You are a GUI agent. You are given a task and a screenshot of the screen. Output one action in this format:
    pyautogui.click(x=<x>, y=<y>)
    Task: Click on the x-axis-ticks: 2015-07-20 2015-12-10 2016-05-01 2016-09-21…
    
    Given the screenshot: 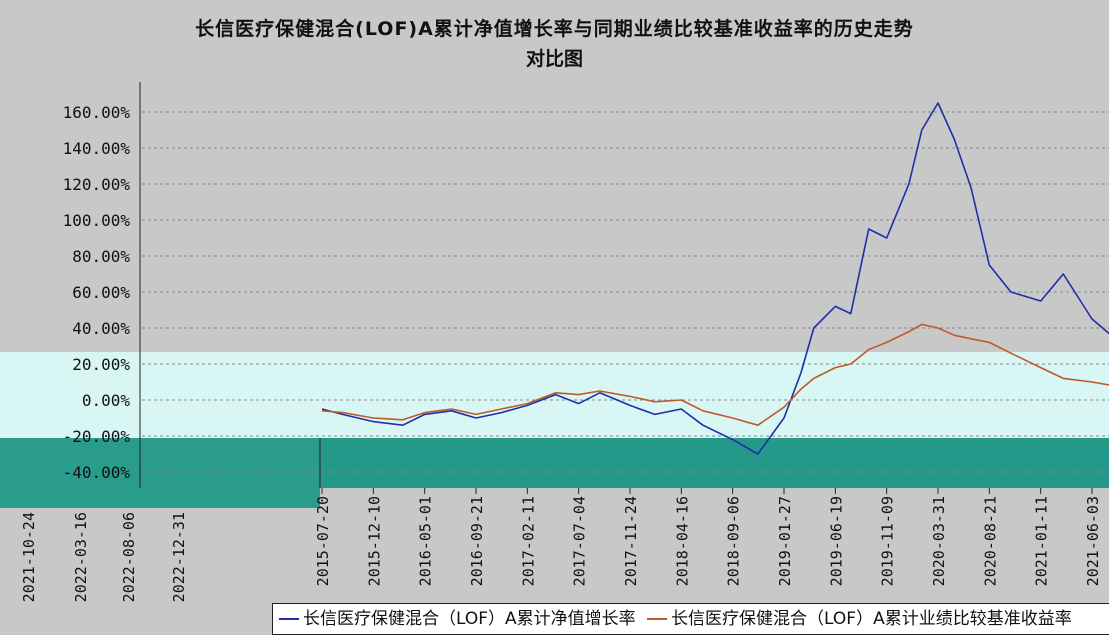 What is the action you would take?
    pyautogui.click(x=708, y=537)
    